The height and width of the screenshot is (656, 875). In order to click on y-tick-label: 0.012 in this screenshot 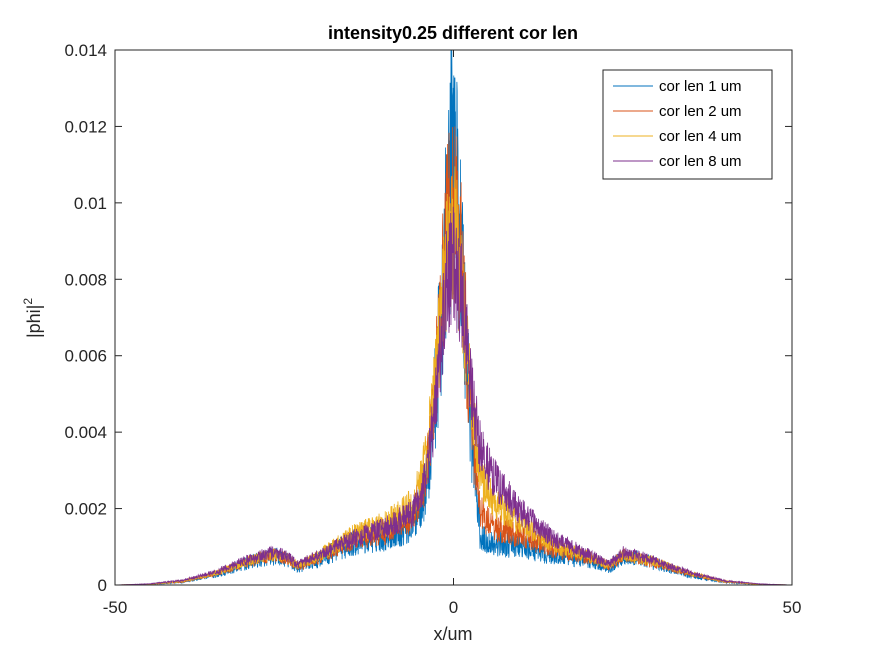, I will do `click(85, 126)`.